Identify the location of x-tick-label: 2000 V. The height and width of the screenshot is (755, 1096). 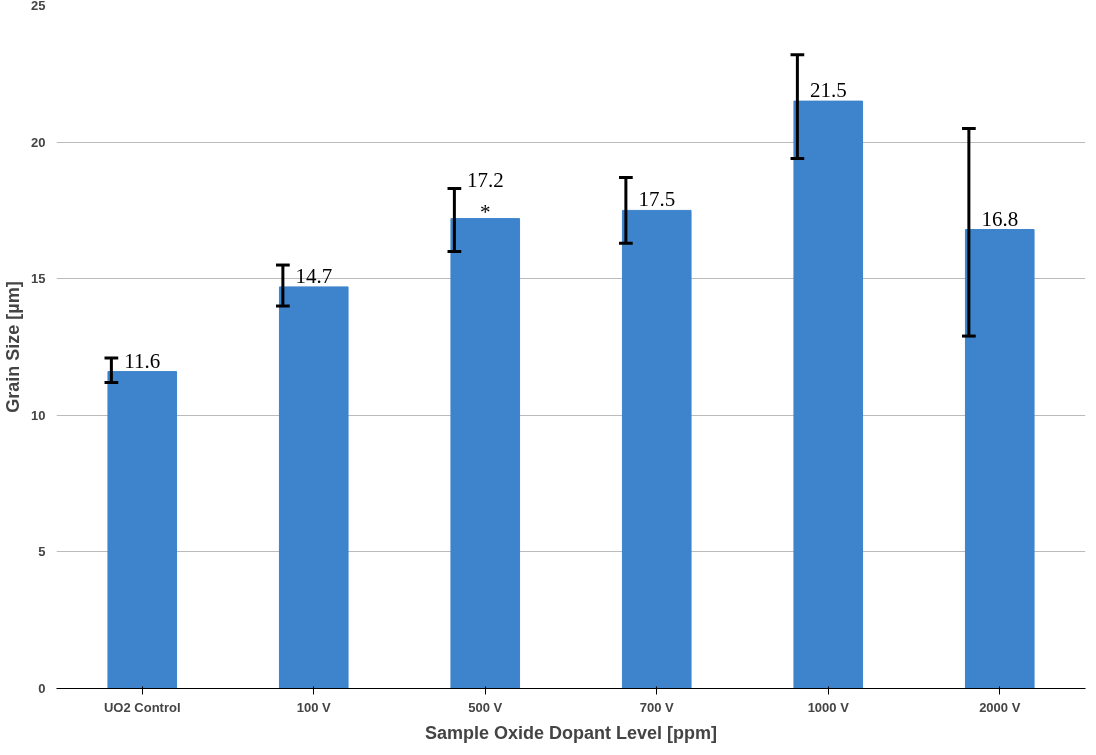
(1000, 707).